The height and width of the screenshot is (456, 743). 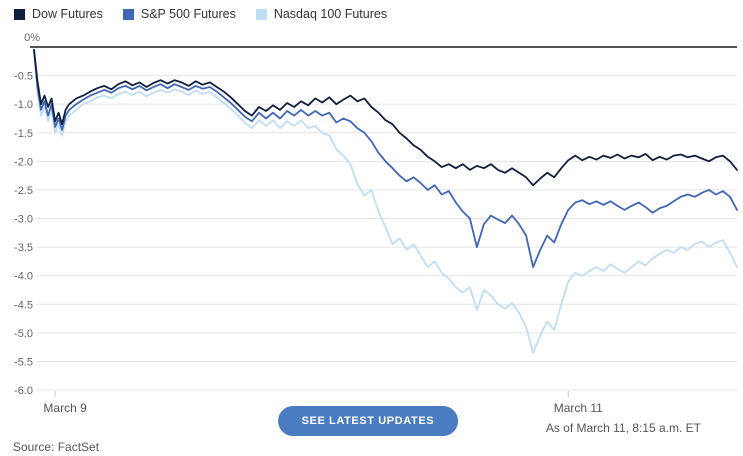 I want to click on legend-item-nasdaq-100-futures: Nasdaq 100 Futures, so click(x=321, y=14).